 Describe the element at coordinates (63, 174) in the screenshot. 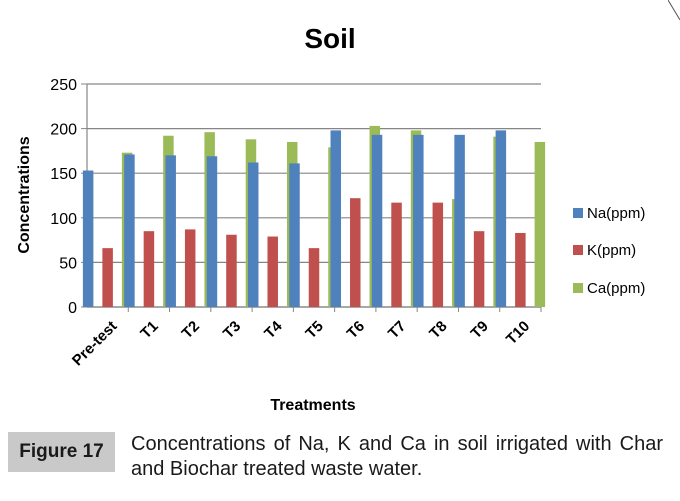

I see `y-tick-label: 150` at that location.